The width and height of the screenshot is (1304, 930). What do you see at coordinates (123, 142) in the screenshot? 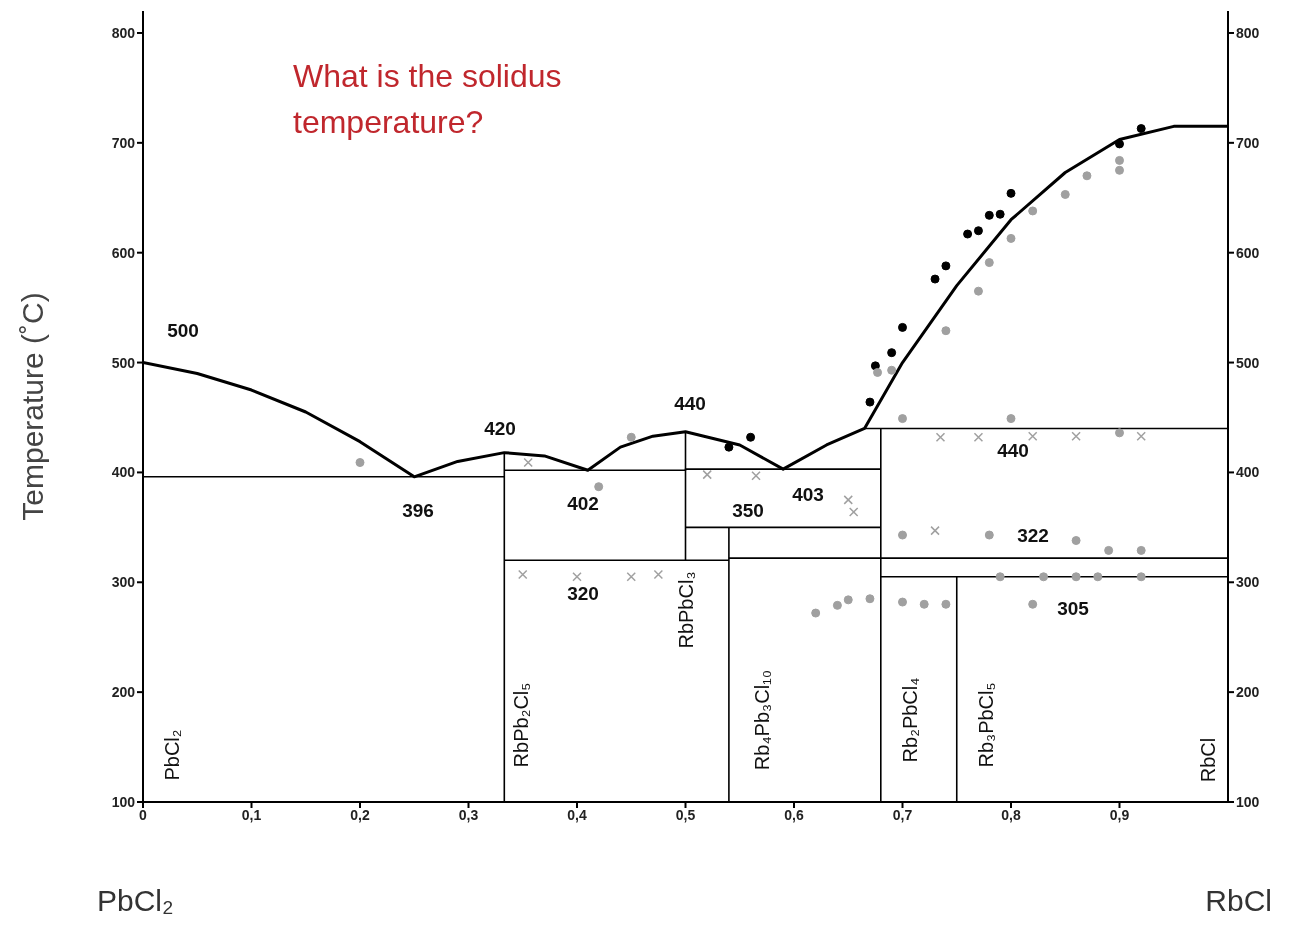
I see `y-tick-label: 700` at bounding box center [123, 142].